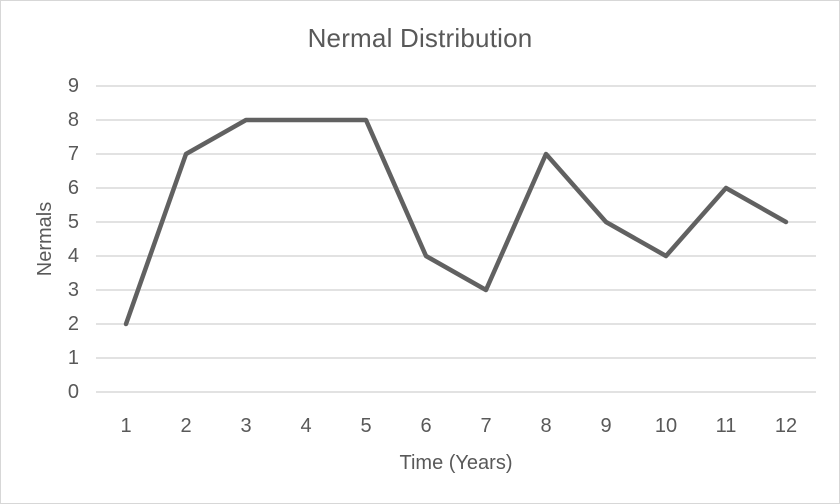 The width and height of the screenshot is (840, 504). What do you see at coordinates (73, 154) in the screenshot?
I see `y-axis-tick-label: 7` at bounding box center [73, 154].